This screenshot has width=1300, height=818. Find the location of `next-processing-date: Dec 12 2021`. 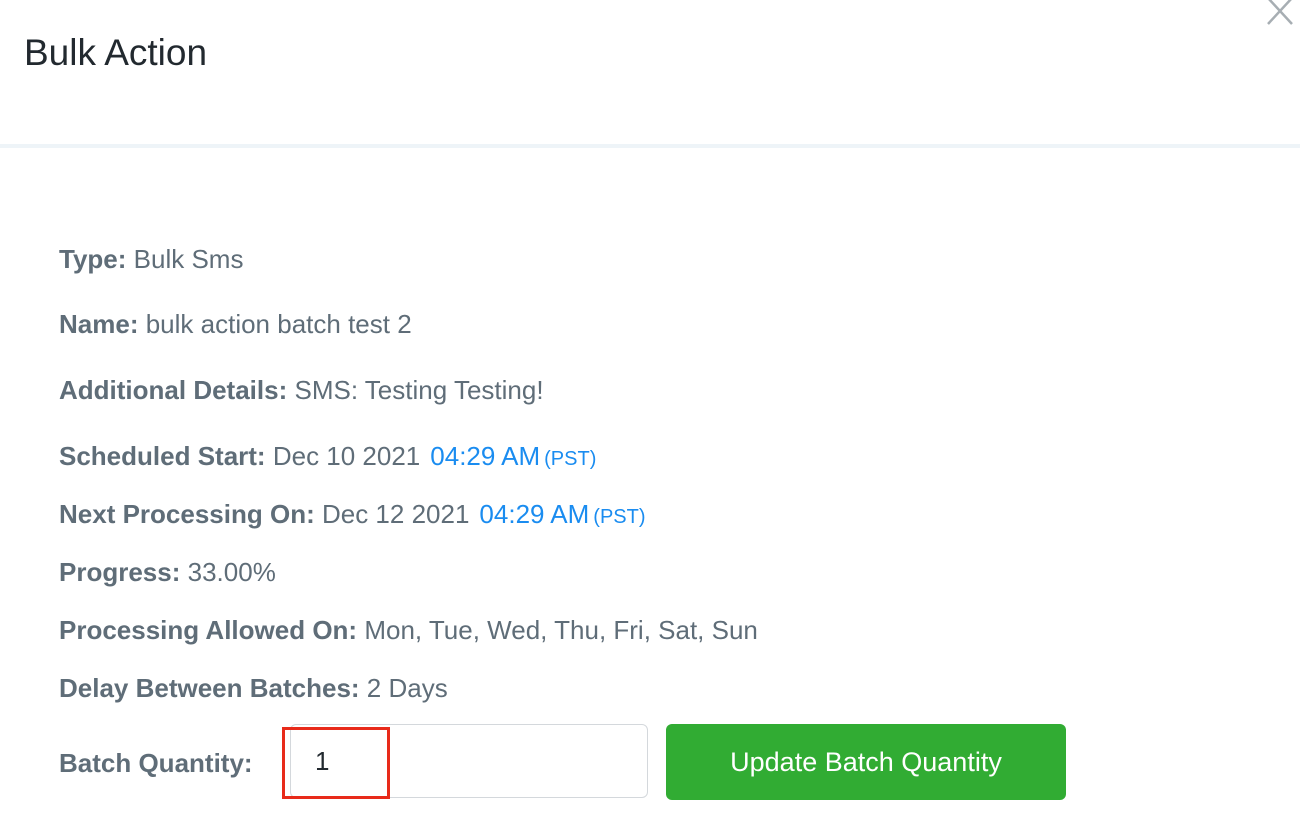

next-processing-date: Dec 12 2021 is located at coordinates (395, 514).